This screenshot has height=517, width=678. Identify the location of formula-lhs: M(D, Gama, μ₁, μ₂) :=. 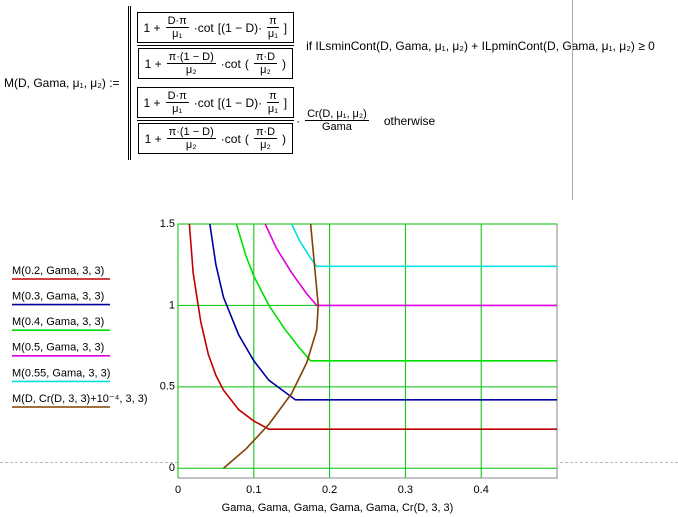
(62, 83).